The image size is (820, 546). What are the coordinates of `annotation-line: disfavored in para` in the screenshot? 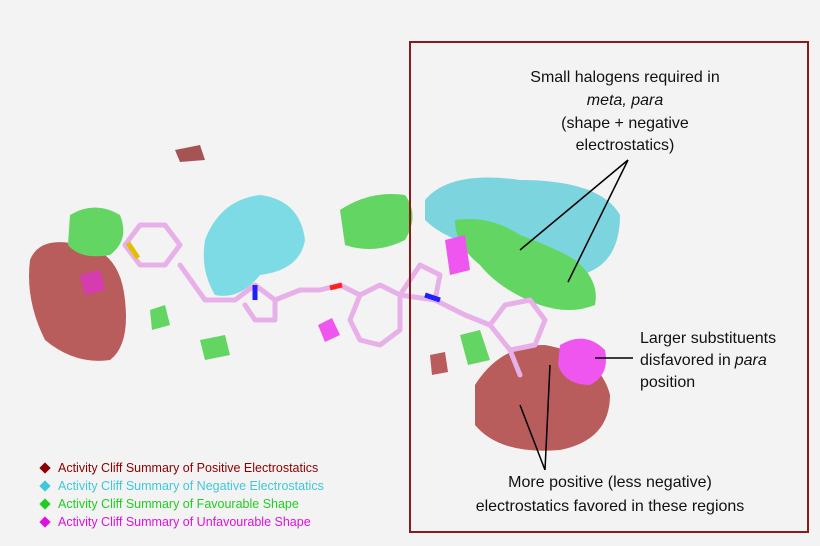 It's located at (703, 360).